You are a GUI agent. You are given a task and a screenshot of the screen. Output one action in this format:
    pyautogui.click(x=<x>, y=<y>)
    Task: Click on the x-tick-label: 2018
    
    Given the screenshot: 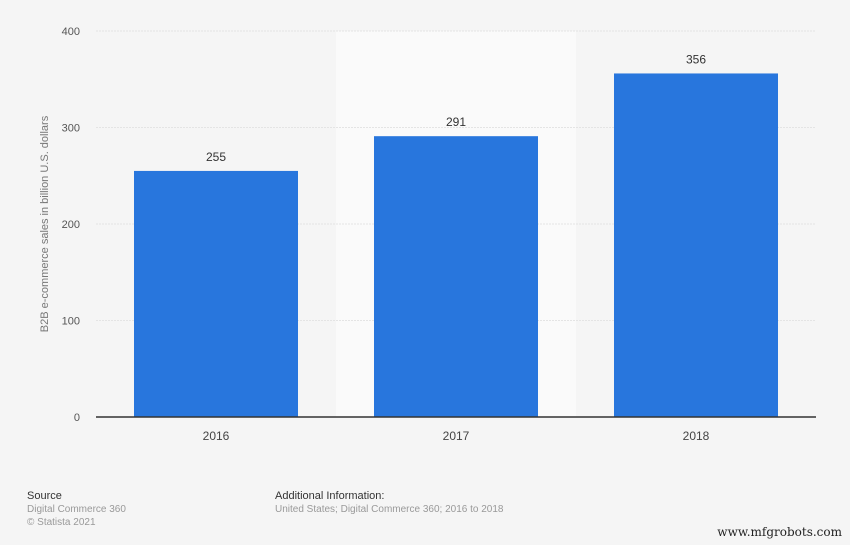 What is the action you would take?
    pyautogui.click(x=696, y=436)
    